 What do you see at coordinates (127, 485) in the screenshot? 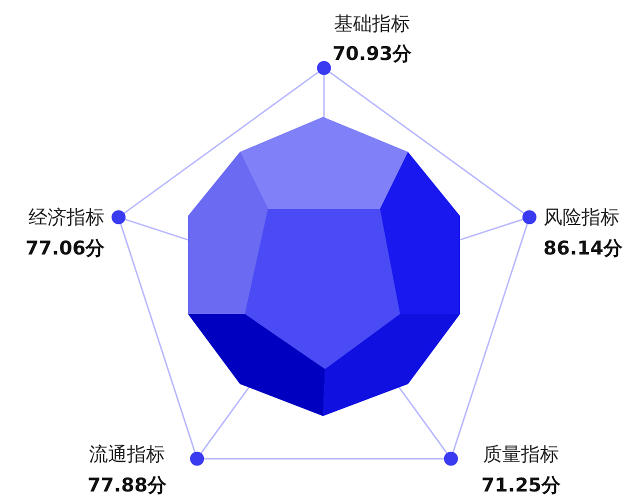
I see `data-label: 77.88分` at bounding box center [127, 485].